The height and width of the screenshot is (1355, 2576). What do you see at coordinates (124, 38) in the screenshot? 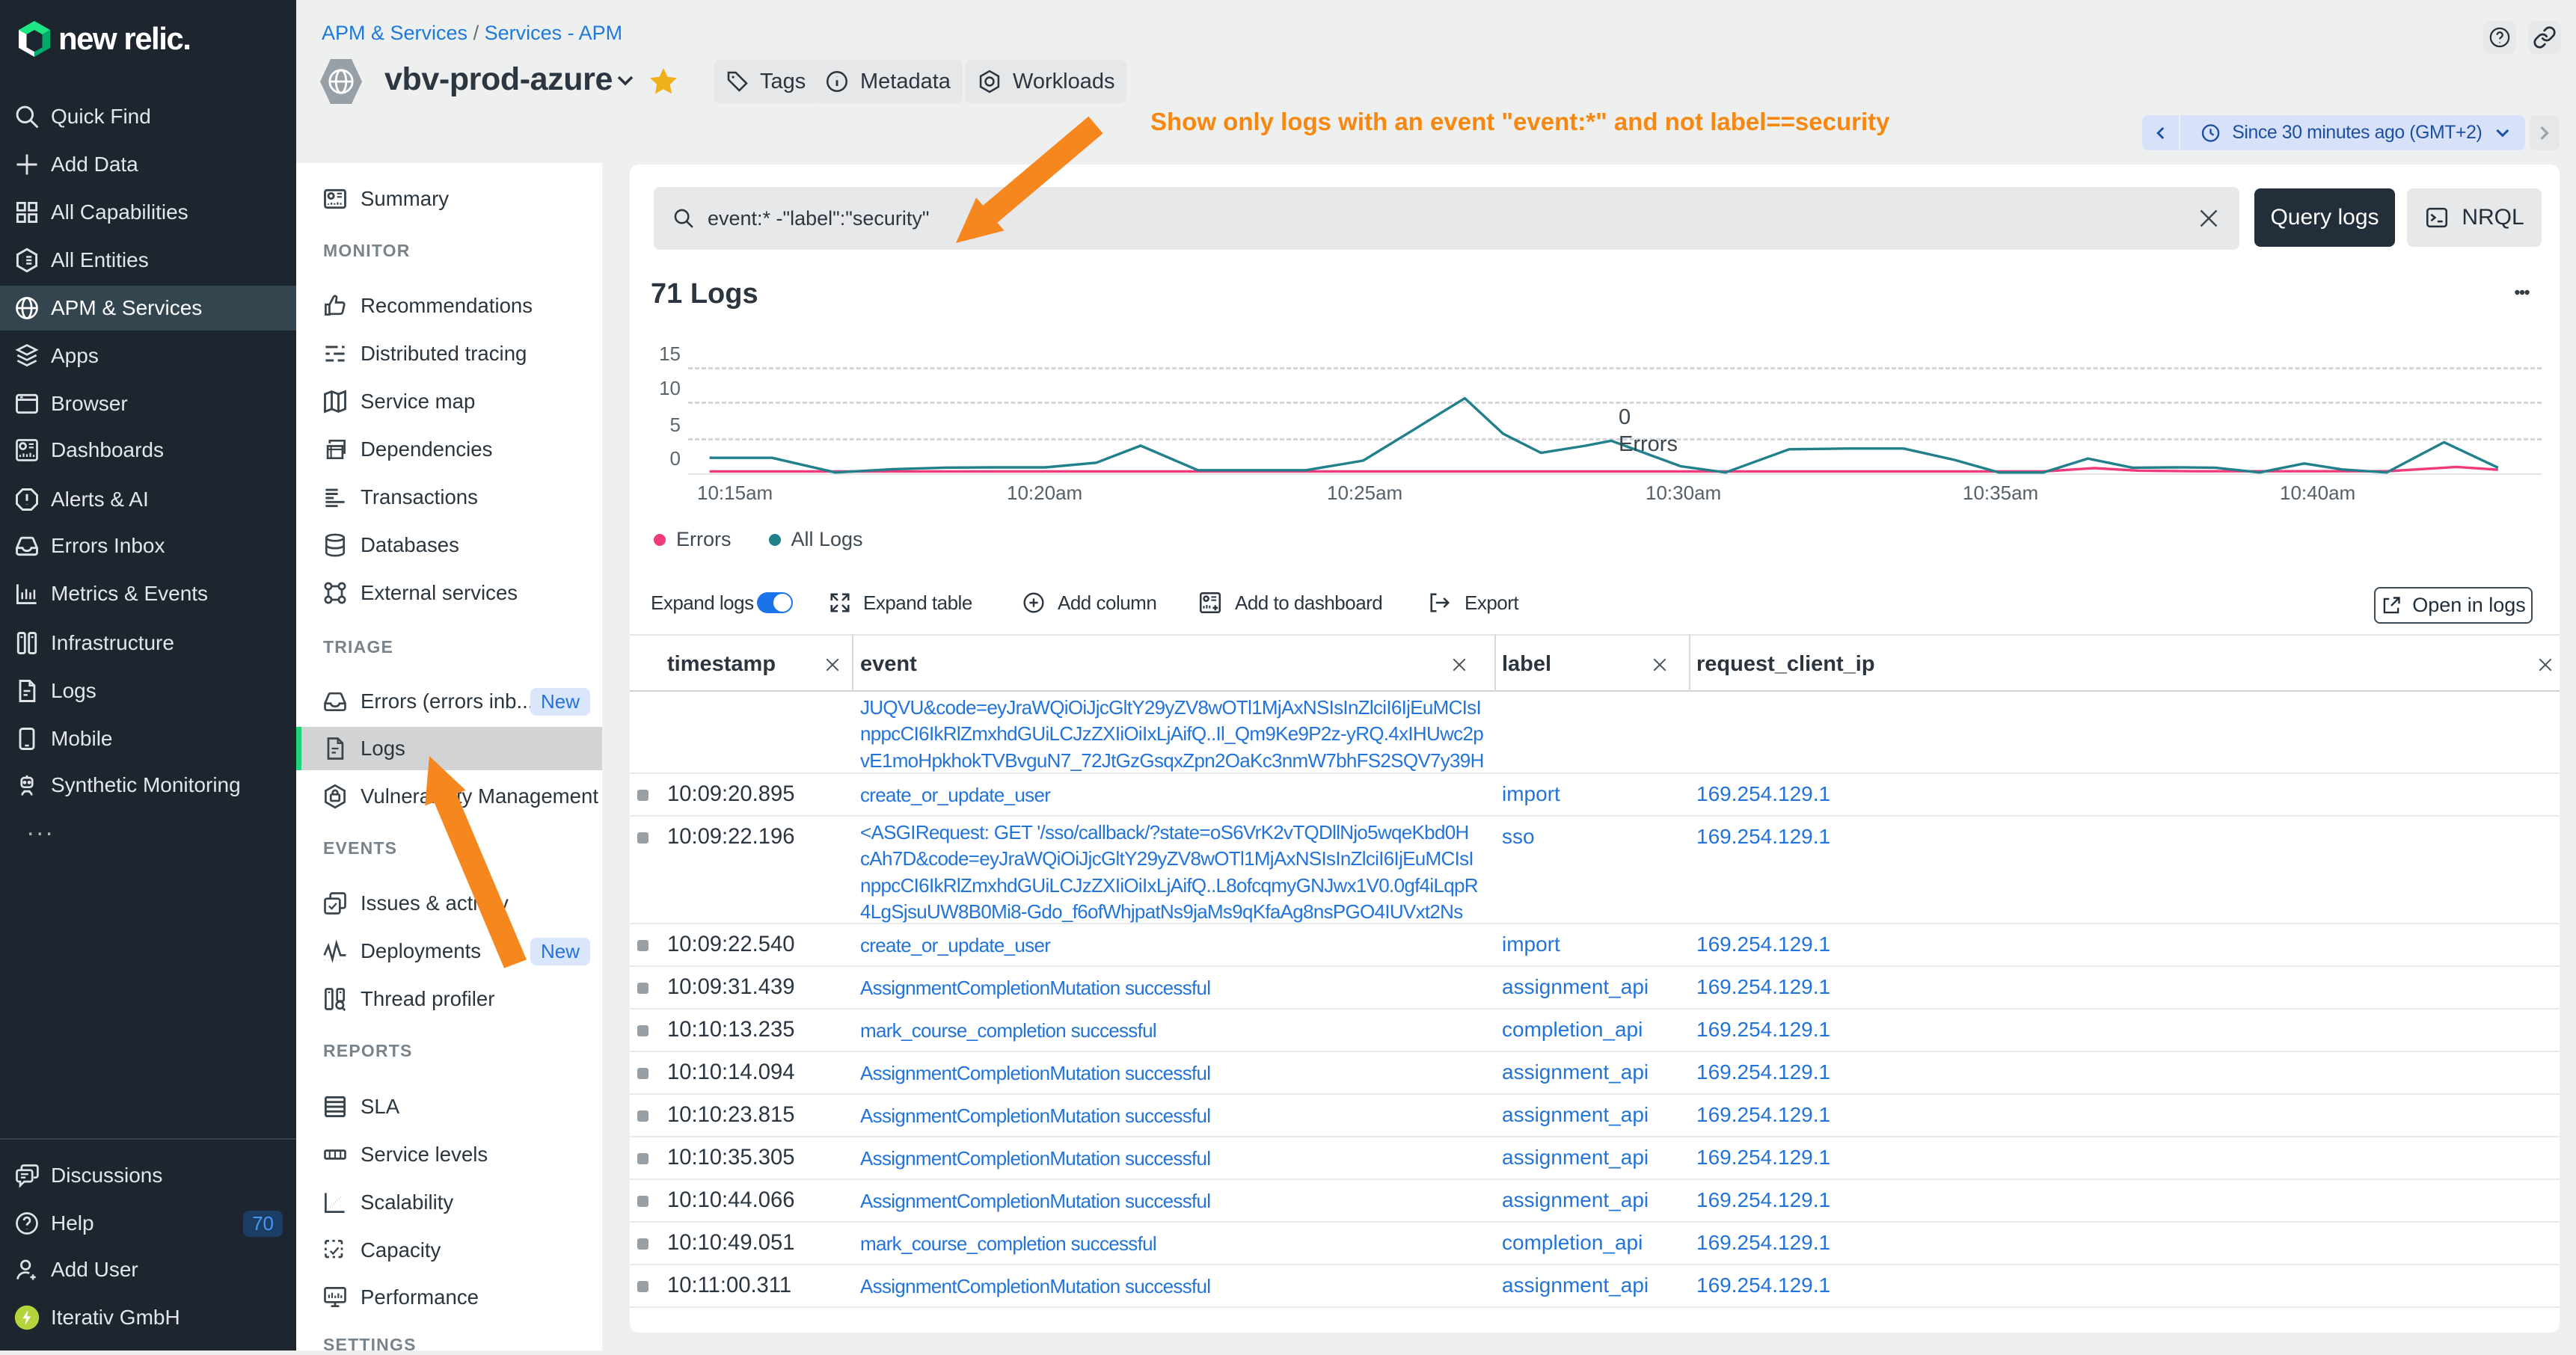
I see `svg-text: new relic.` at bounding box center [124, 38].